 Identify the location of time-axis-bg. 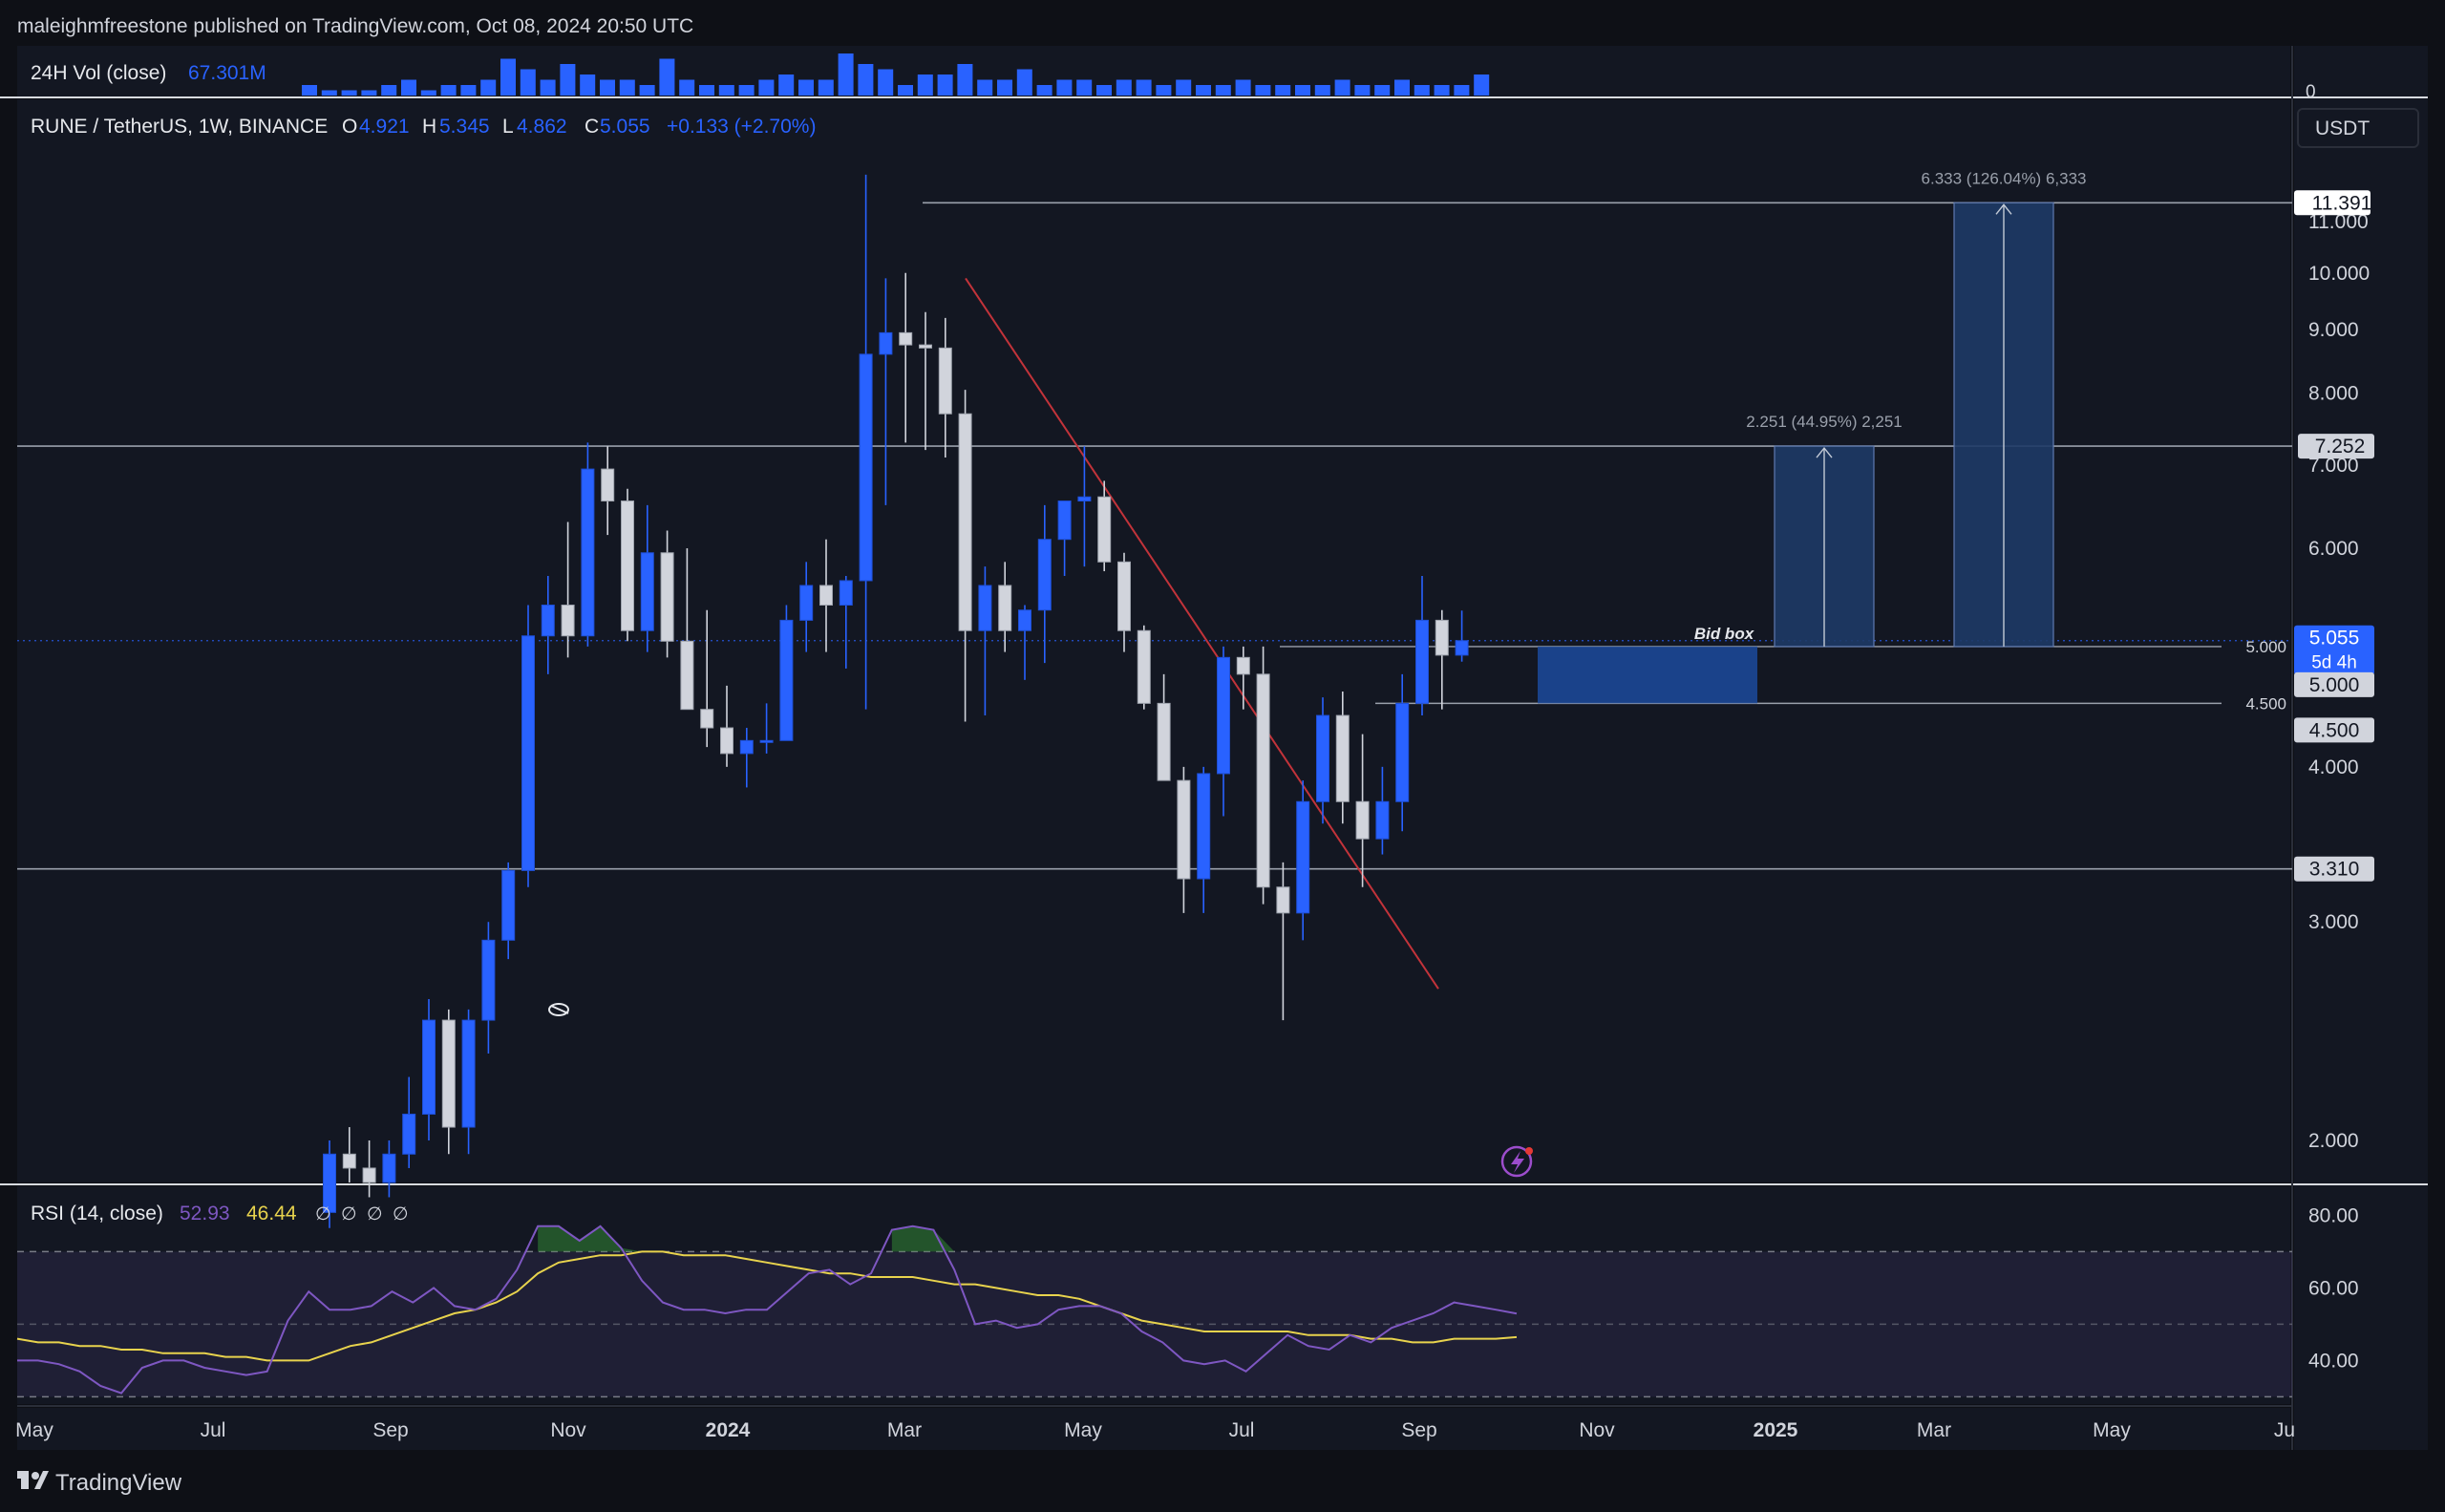
(1154, 1429).